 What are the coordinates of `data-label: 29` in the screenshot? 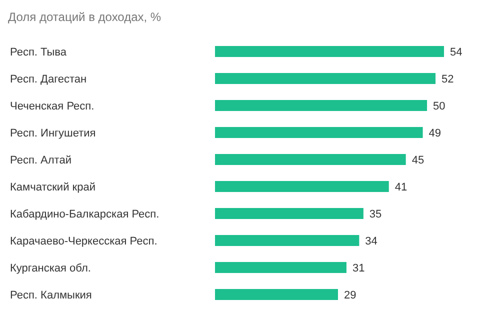 It's located at (350, 295).